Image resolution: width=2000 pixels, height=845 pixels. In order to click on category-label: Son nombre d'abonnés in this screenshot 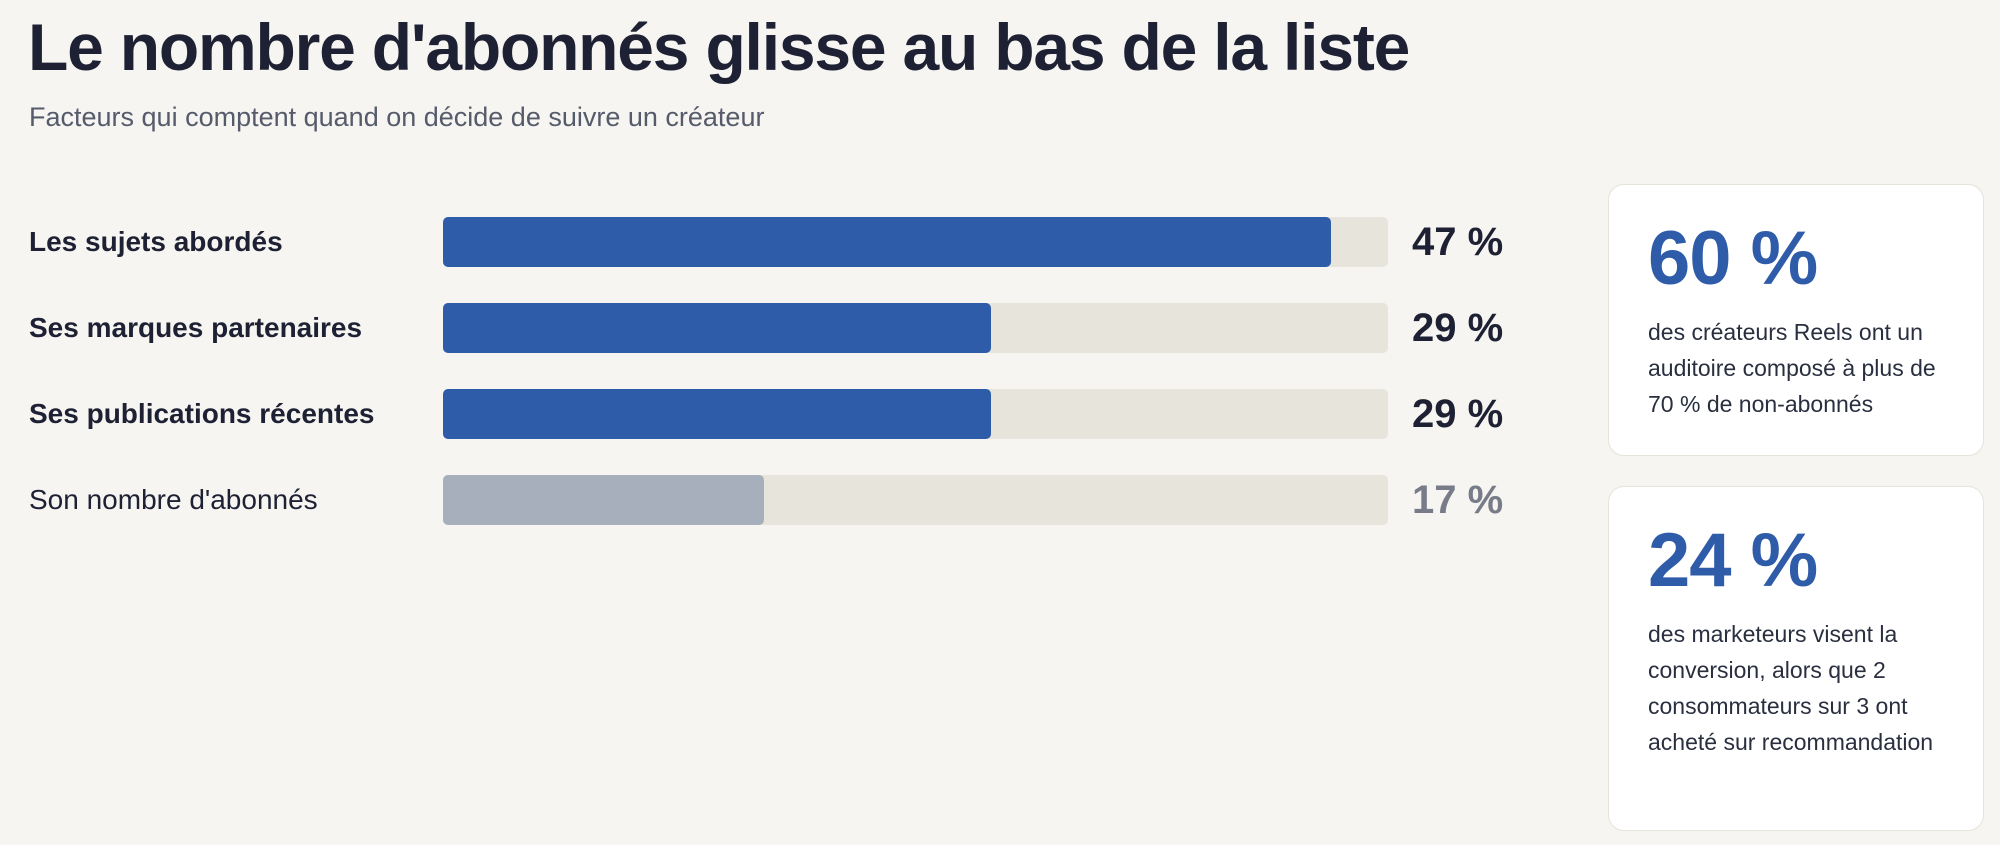, I will do `click(173, 499)`.